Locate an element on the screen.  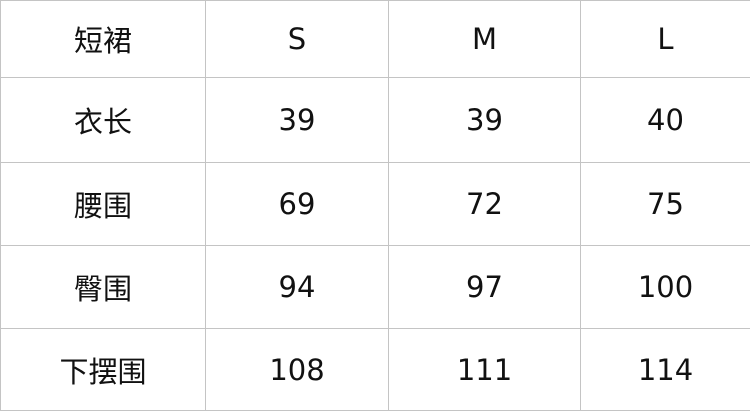
table-cell: 111 is located at coordinates (485, 370).